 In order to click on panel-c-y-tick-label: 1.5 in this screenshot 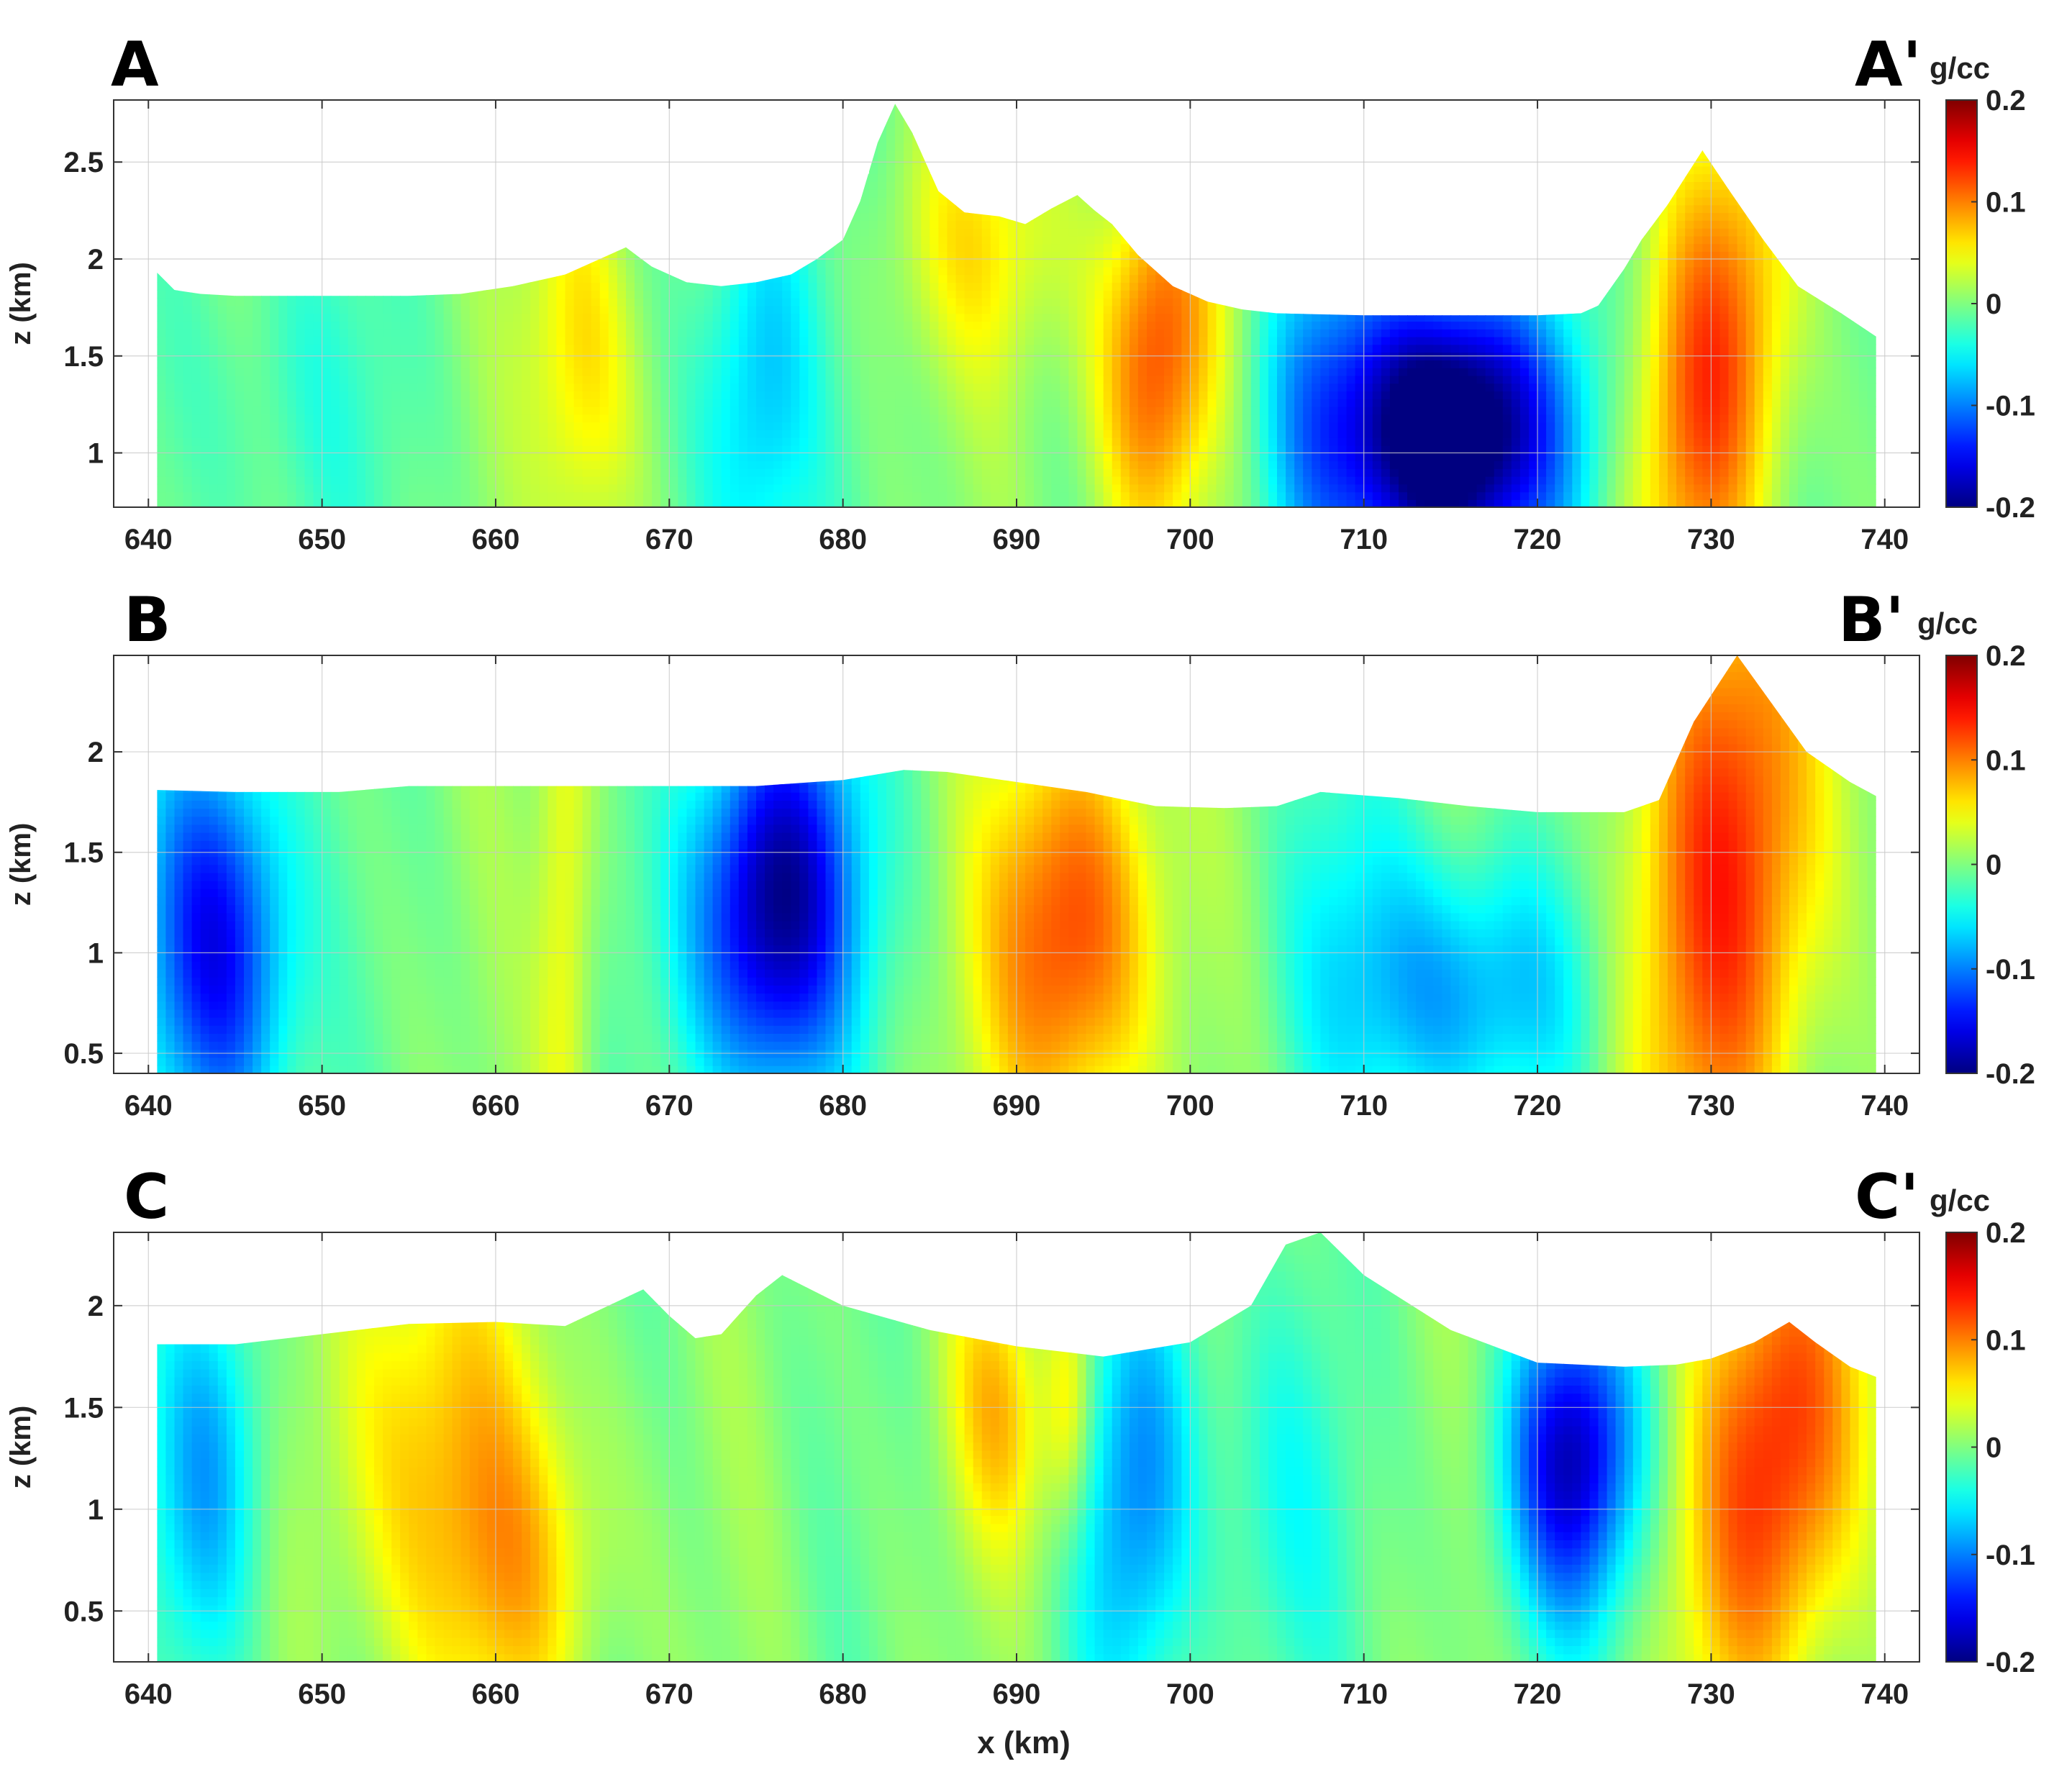, I will do `click(84, 1408)`.